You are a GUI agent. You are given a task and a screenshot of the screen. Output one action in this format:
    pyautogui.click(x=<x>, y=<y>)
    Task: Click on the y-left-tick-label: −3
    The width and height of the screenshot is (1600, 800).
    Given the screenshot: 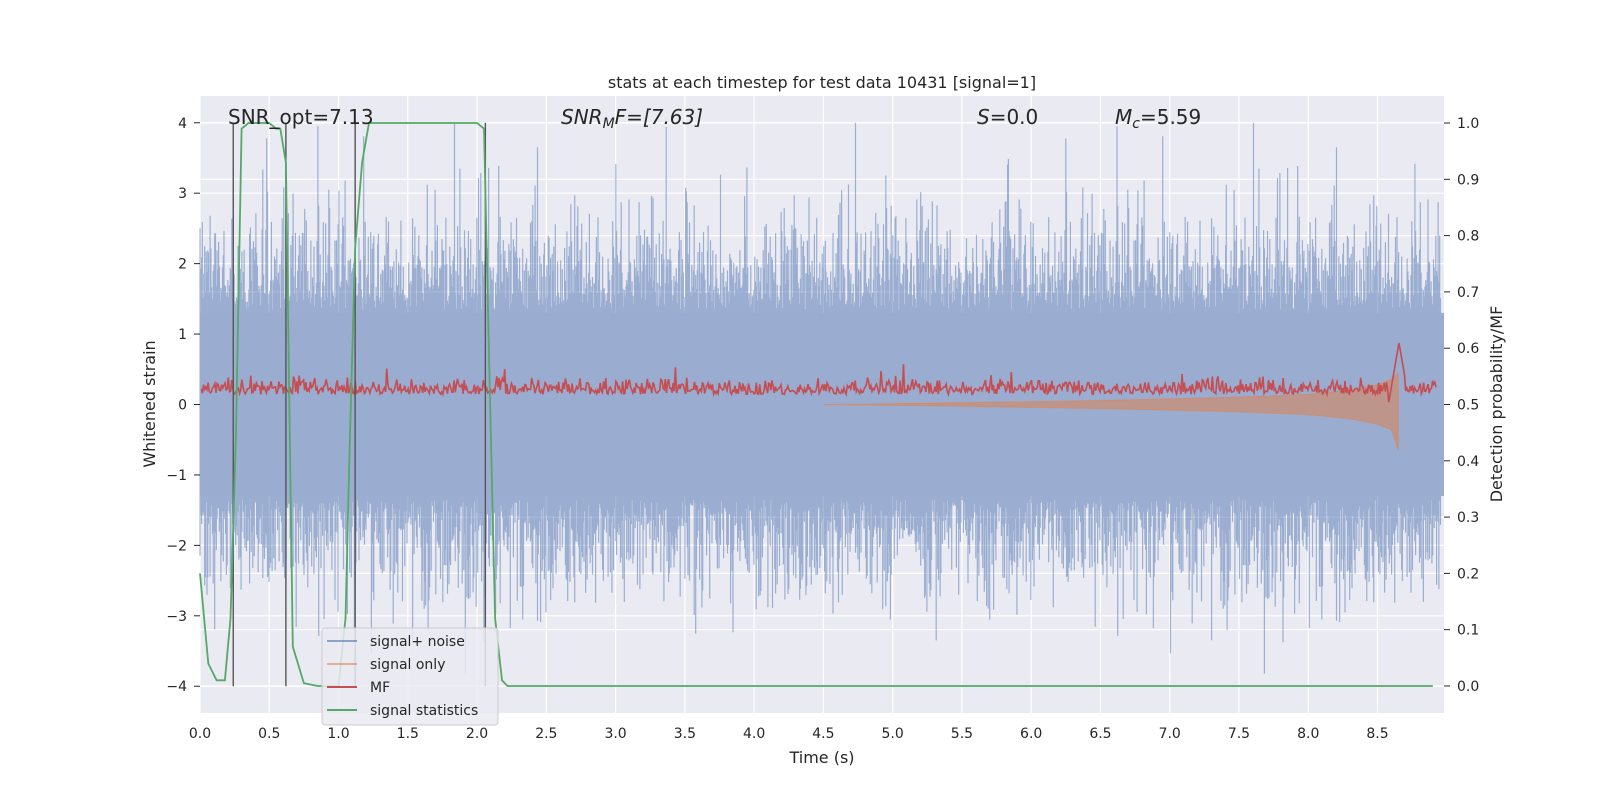 What is the action you would take?
    pyautogui.click(x=176, y=617)
    